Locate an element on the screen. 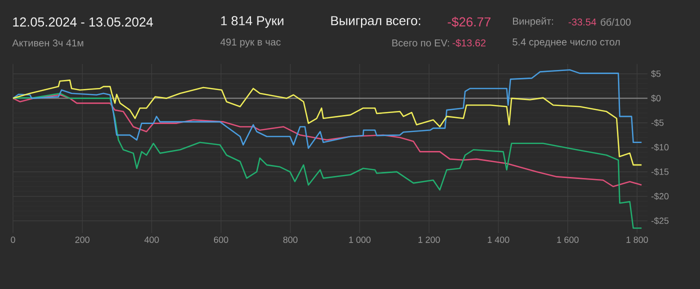 The image size is (700, 289). x-tick-label: 1 400 is located at coordinates (499, 239).